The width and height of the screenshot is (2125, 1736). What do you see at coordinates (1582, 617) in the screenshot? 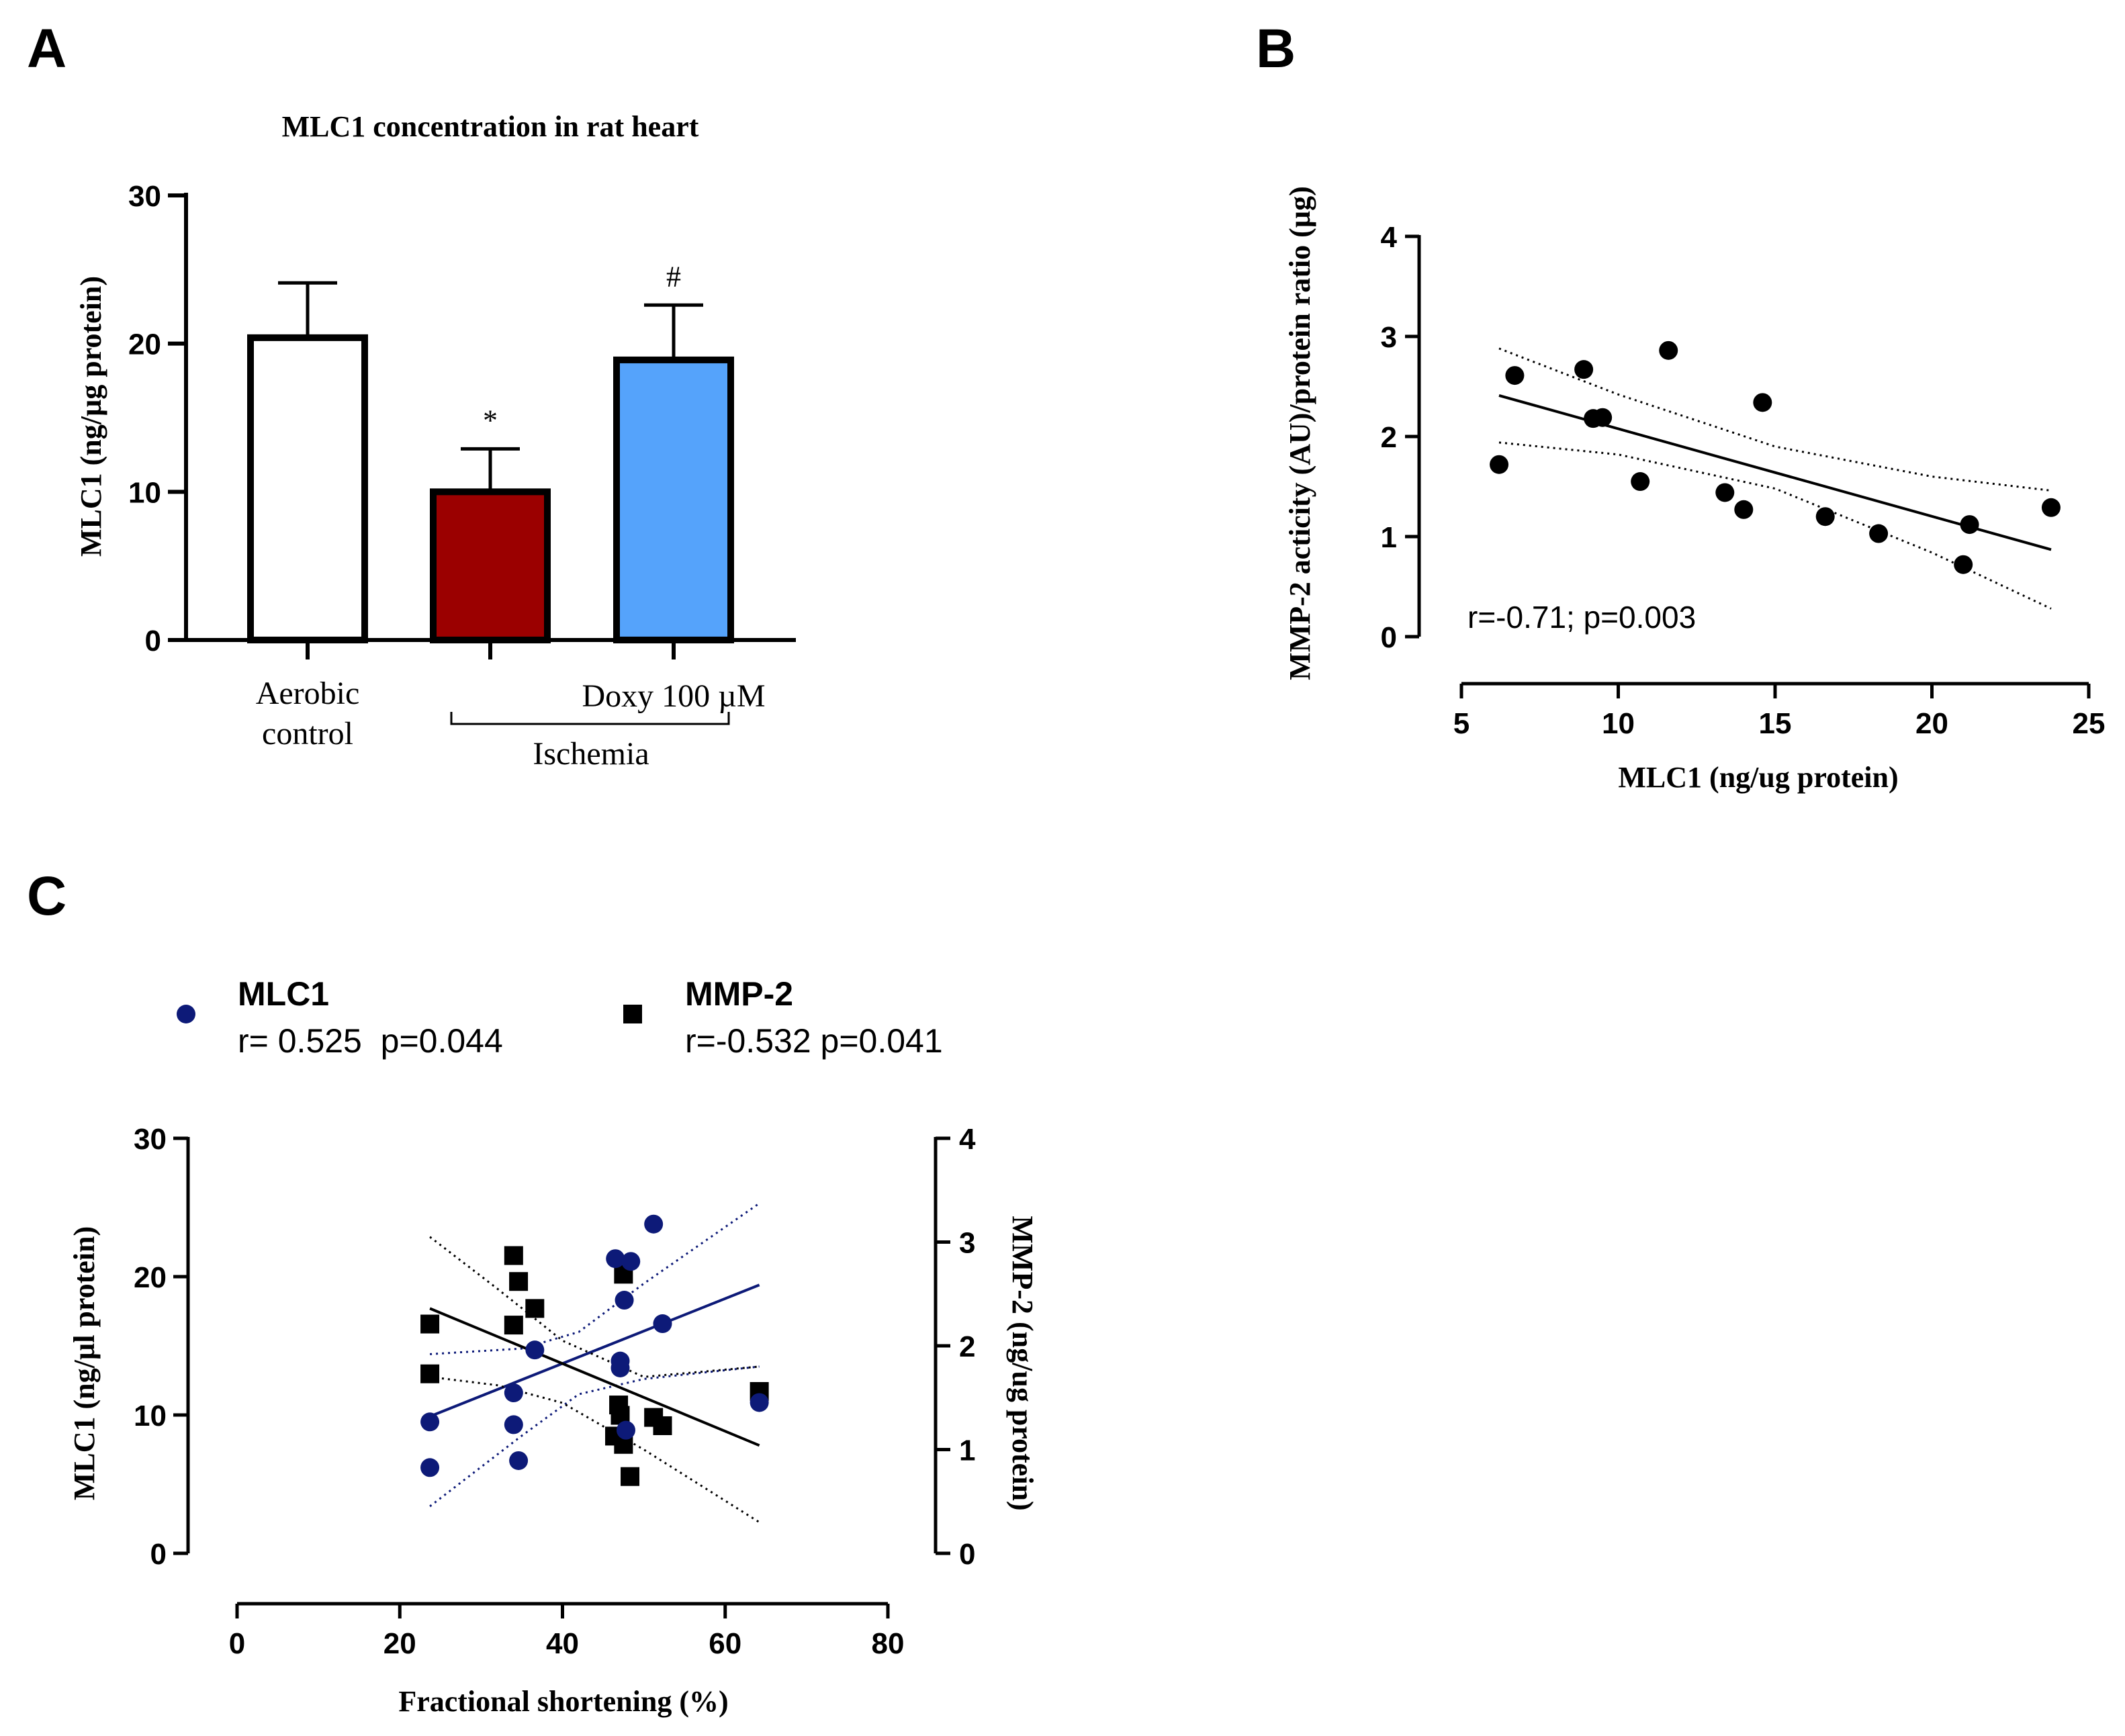
I see `panel-b-correlation-annotation: r=-0.71; p=0.003` at bounding box center [1582, 617].